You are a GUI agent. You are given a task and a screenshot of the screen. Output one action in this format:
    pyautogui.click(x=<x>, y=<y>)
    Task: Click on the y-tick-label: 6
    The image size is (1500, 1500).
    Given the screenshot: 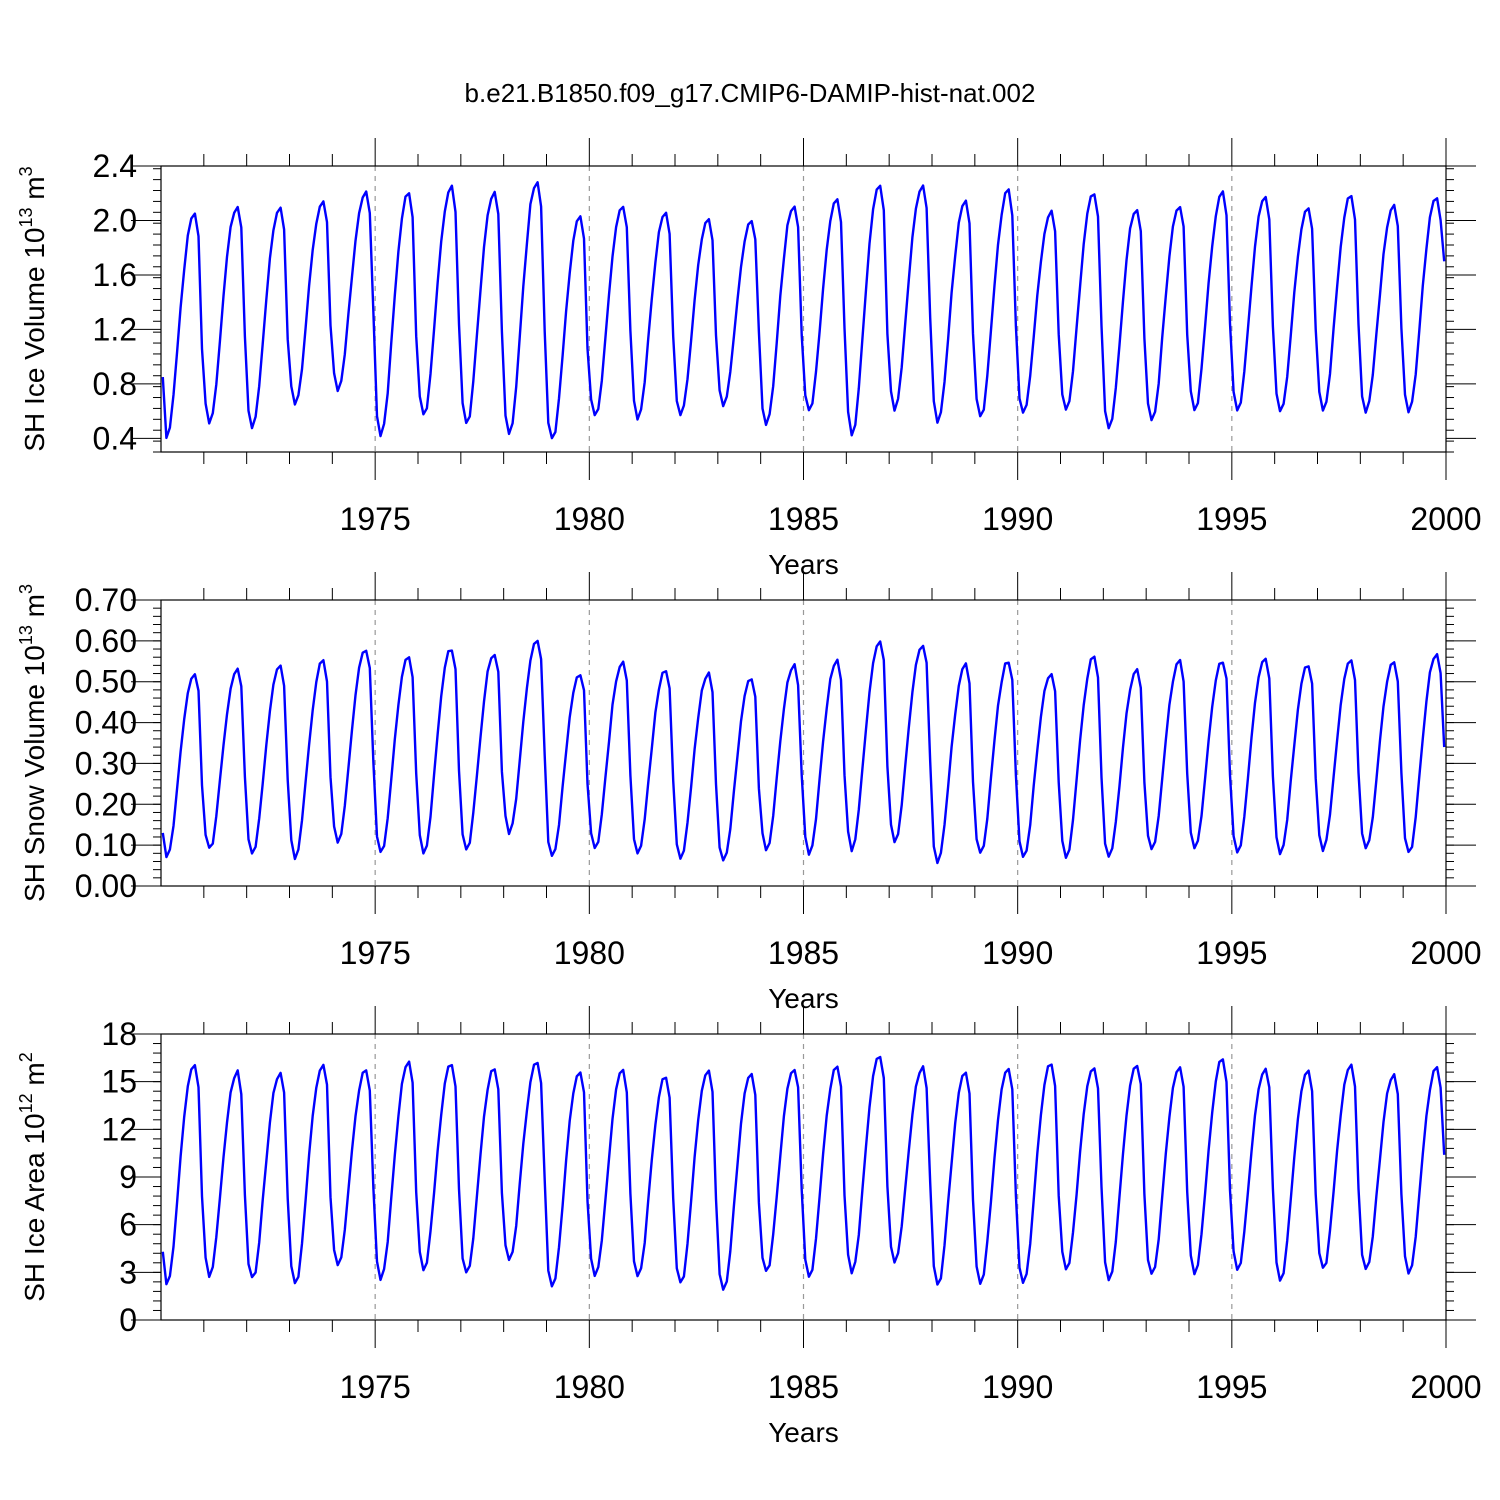 What is the action you would take?
    pyautogui.click(x=128, y=1225)
    